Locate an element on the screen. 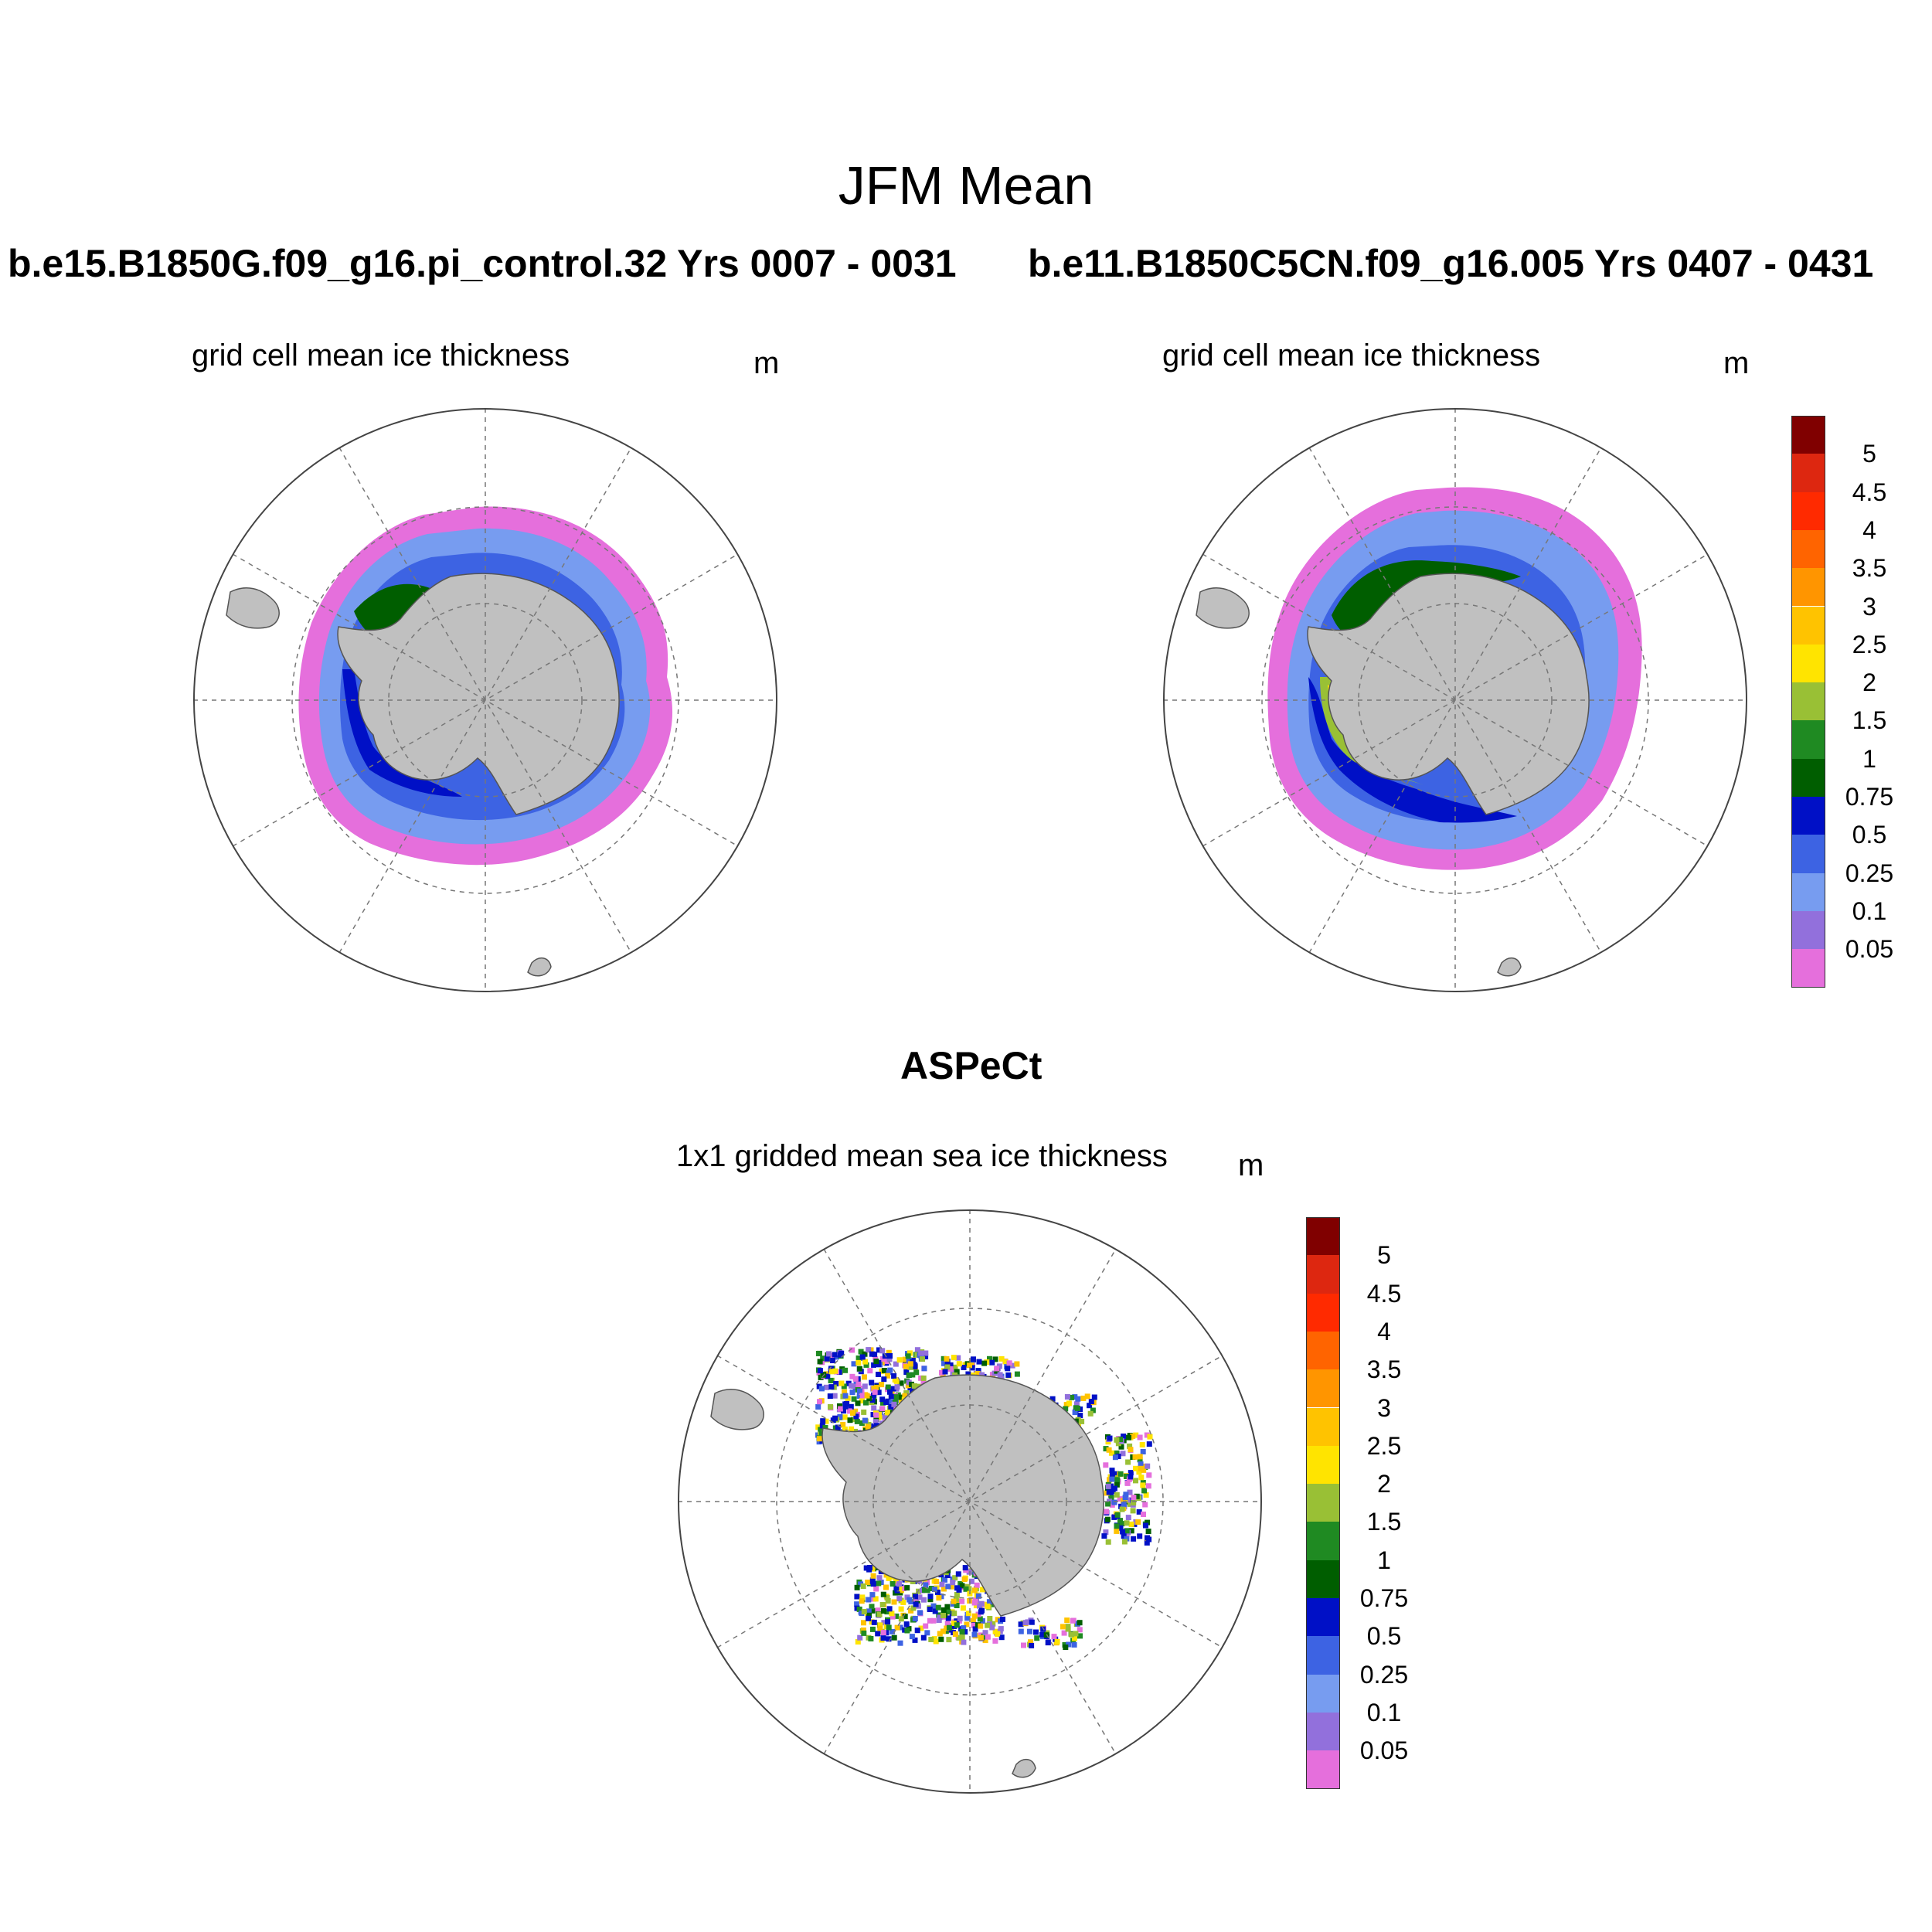  colorbar-tick-label: 3 is located at coordinates (1869, 606).